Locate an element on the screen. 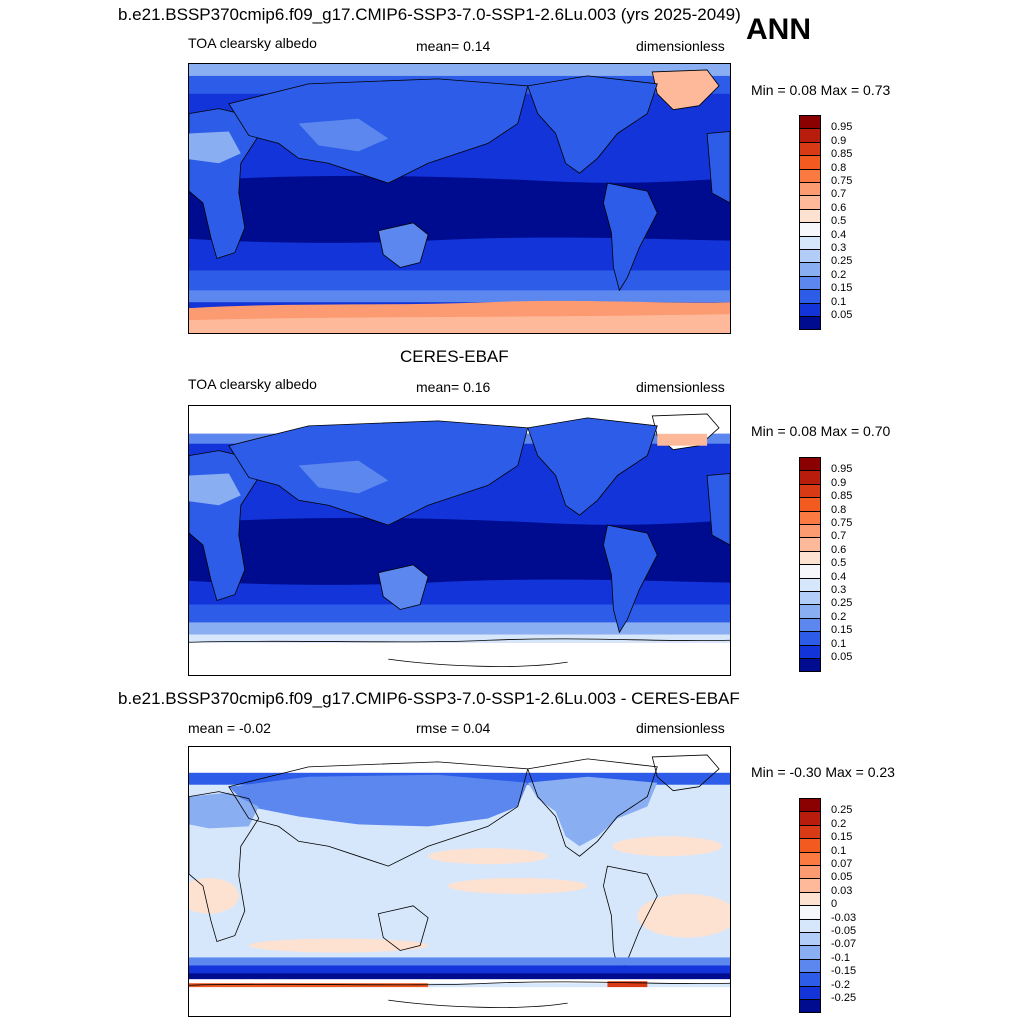 This screenshot has height=1024, width=1024. colorbar-tick-label: -0.2 is located at coordinates (840, 984).